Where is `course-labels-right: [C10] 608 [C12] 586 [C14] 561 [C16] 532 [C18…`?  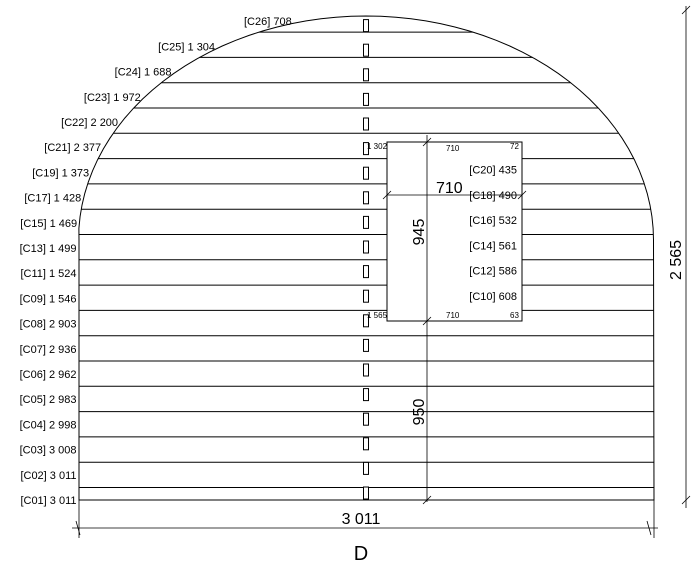 course-labels-right: [C10] 608 [C12] 586 [C14] 561 [C16] 532 [C18… is located at coordinates (493, 234).